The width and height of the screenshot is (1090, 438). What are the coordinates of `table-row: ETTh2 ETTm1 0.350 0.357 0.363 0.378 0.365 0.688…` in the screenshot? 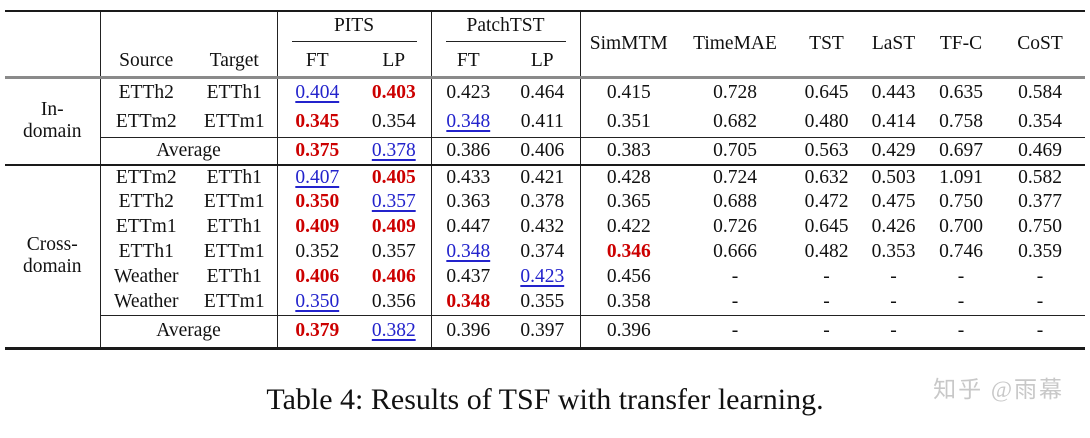 It's located at (545, 202).